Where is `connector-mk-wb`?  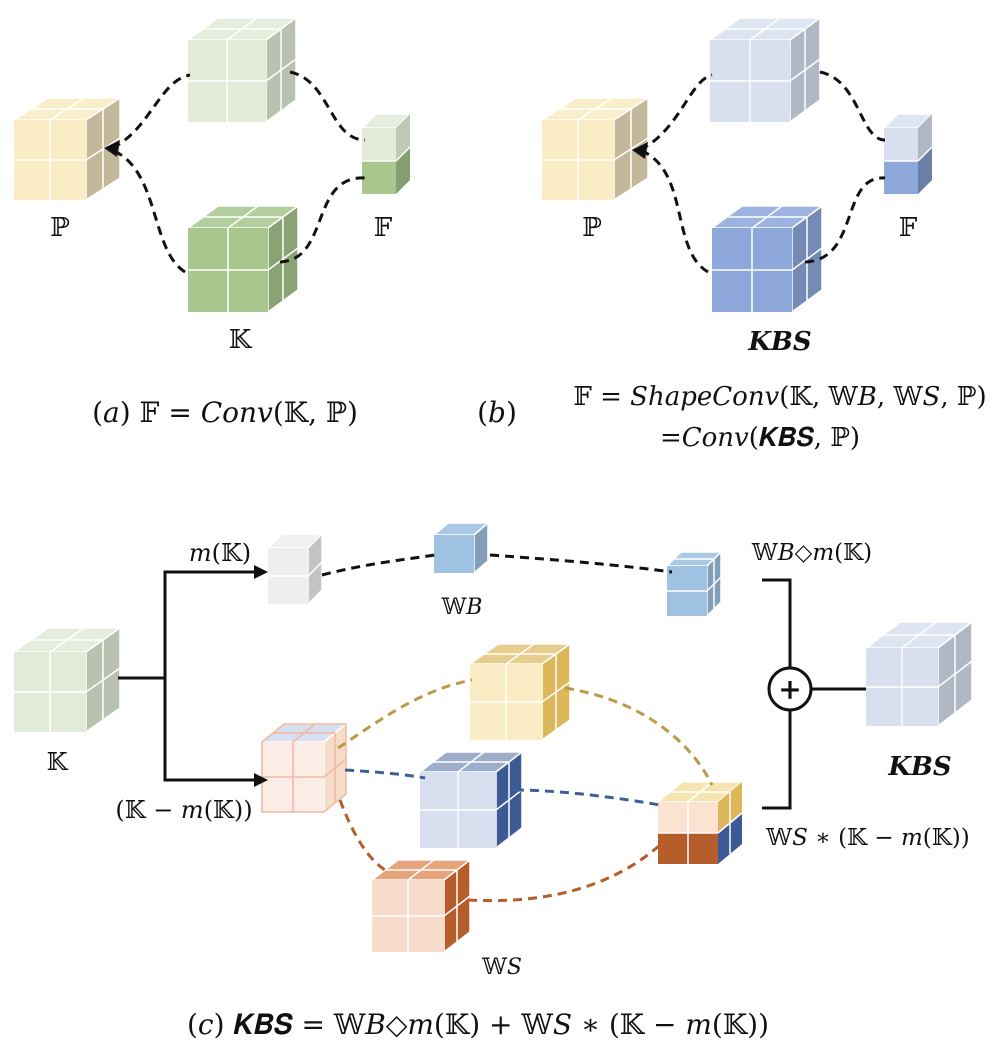 connector-mk-wb is located at coordinates (378, 565).